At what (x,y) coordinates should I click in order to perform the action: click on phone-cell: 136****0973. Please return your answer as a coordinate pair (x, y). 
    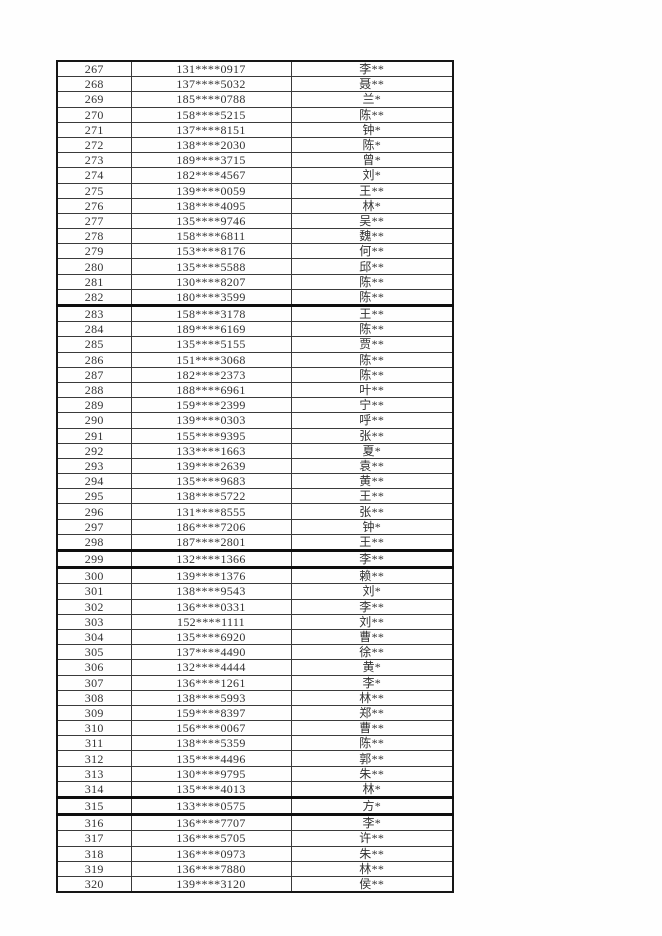
    Looking at the image, I should click on (211, 853).